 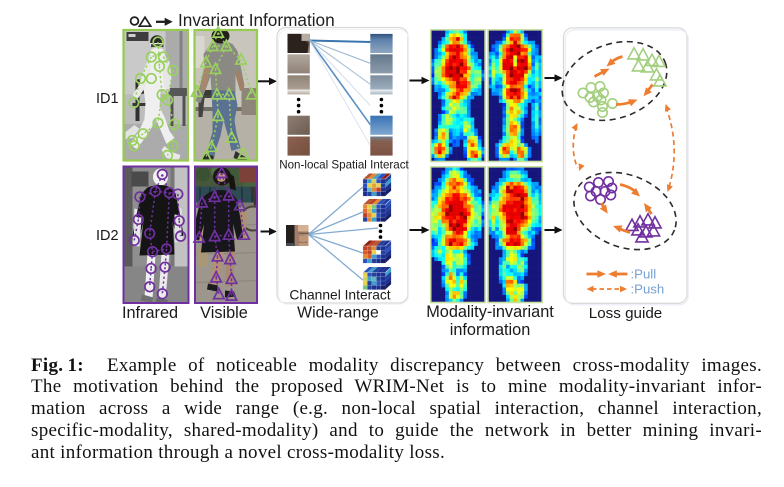 I want to click on svg-text: Visible, so click(x=224, y=313).